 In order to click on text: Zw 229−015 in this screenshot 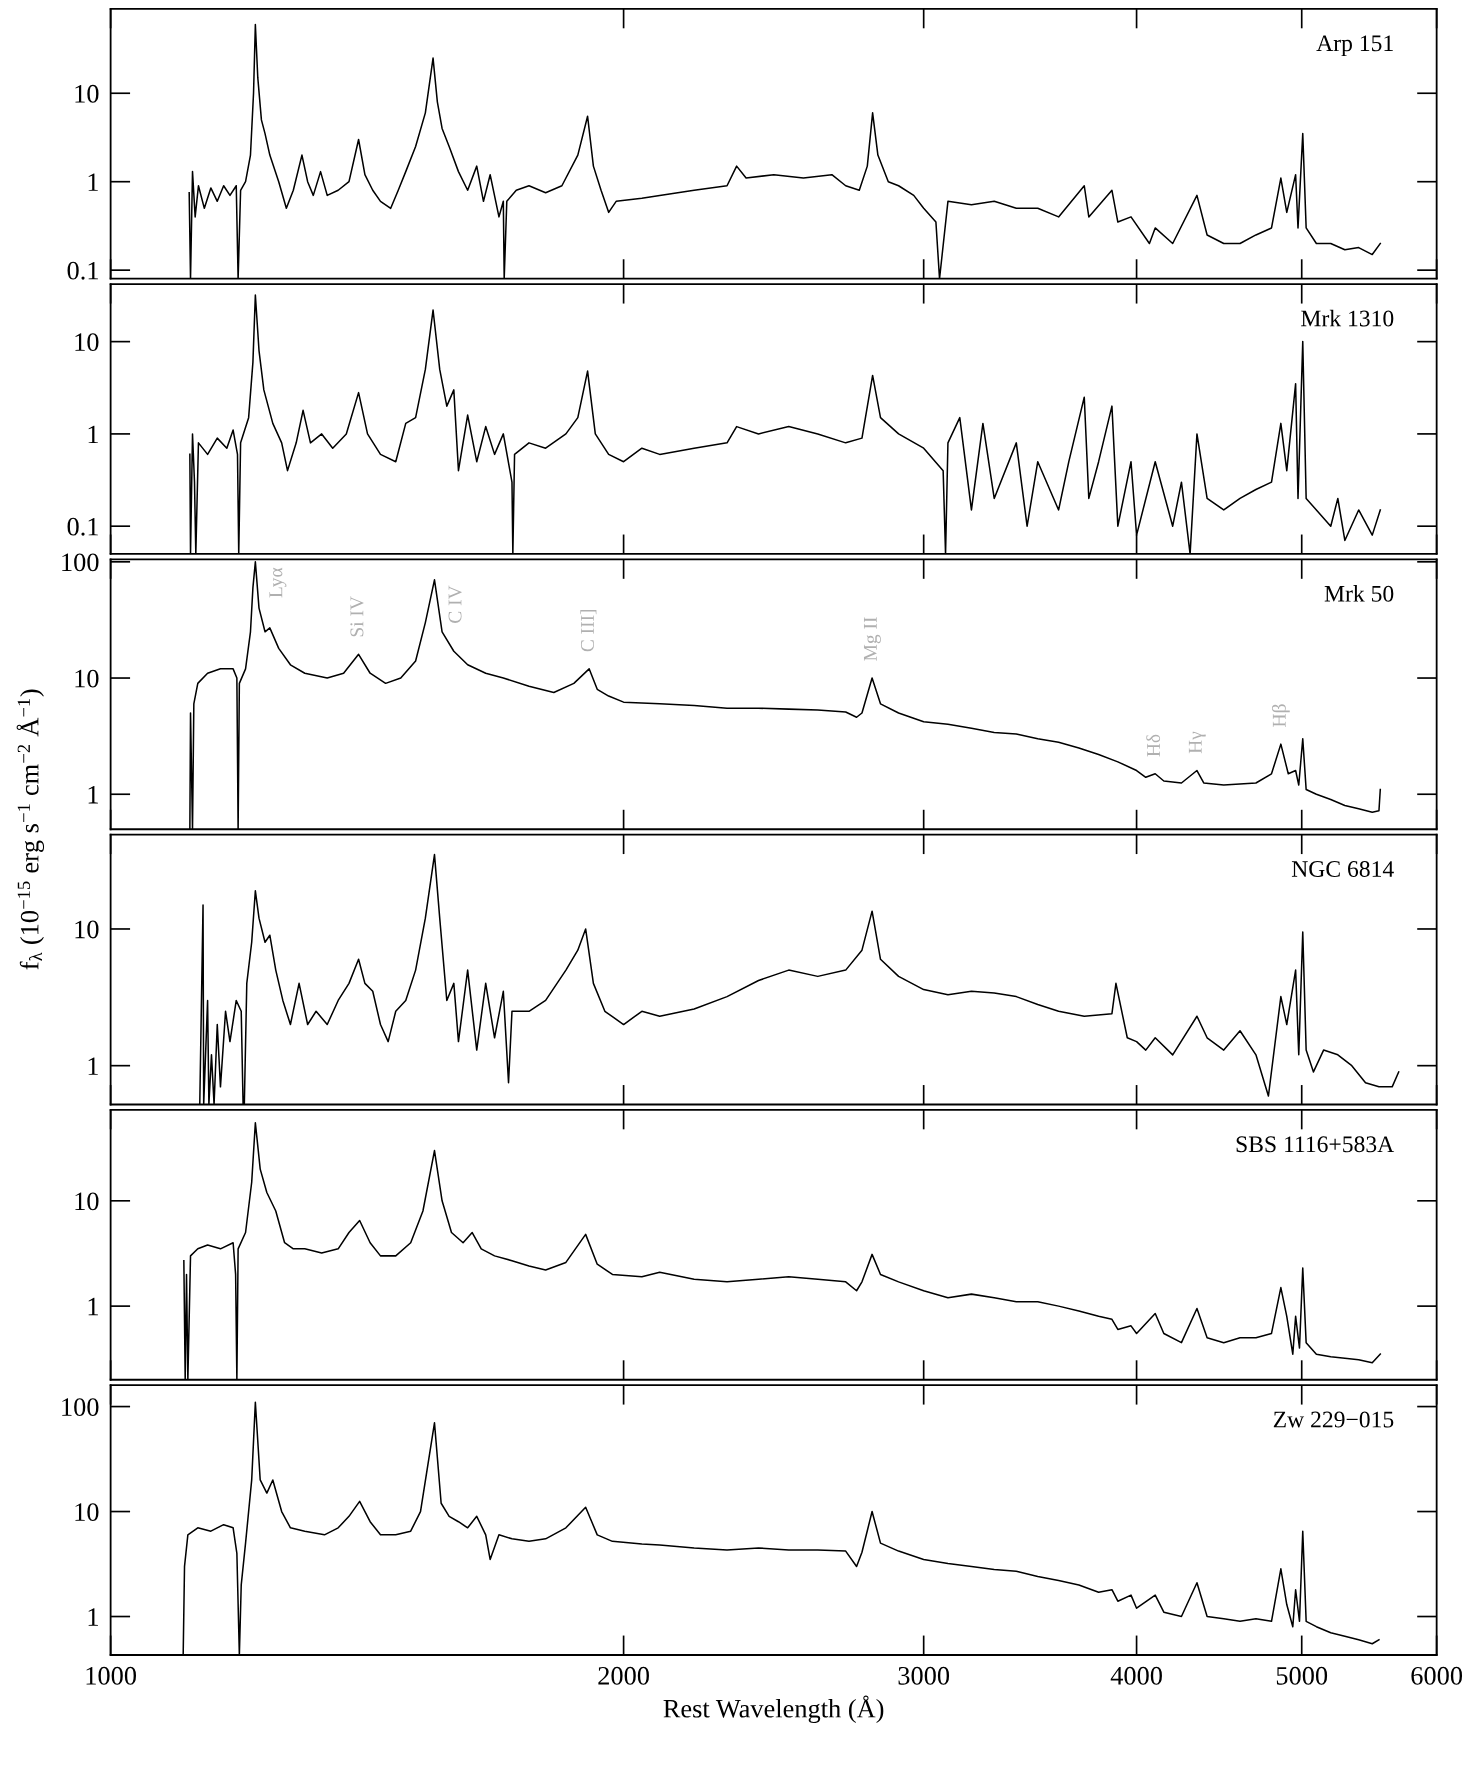, I will do `click(1333, 1419)`.